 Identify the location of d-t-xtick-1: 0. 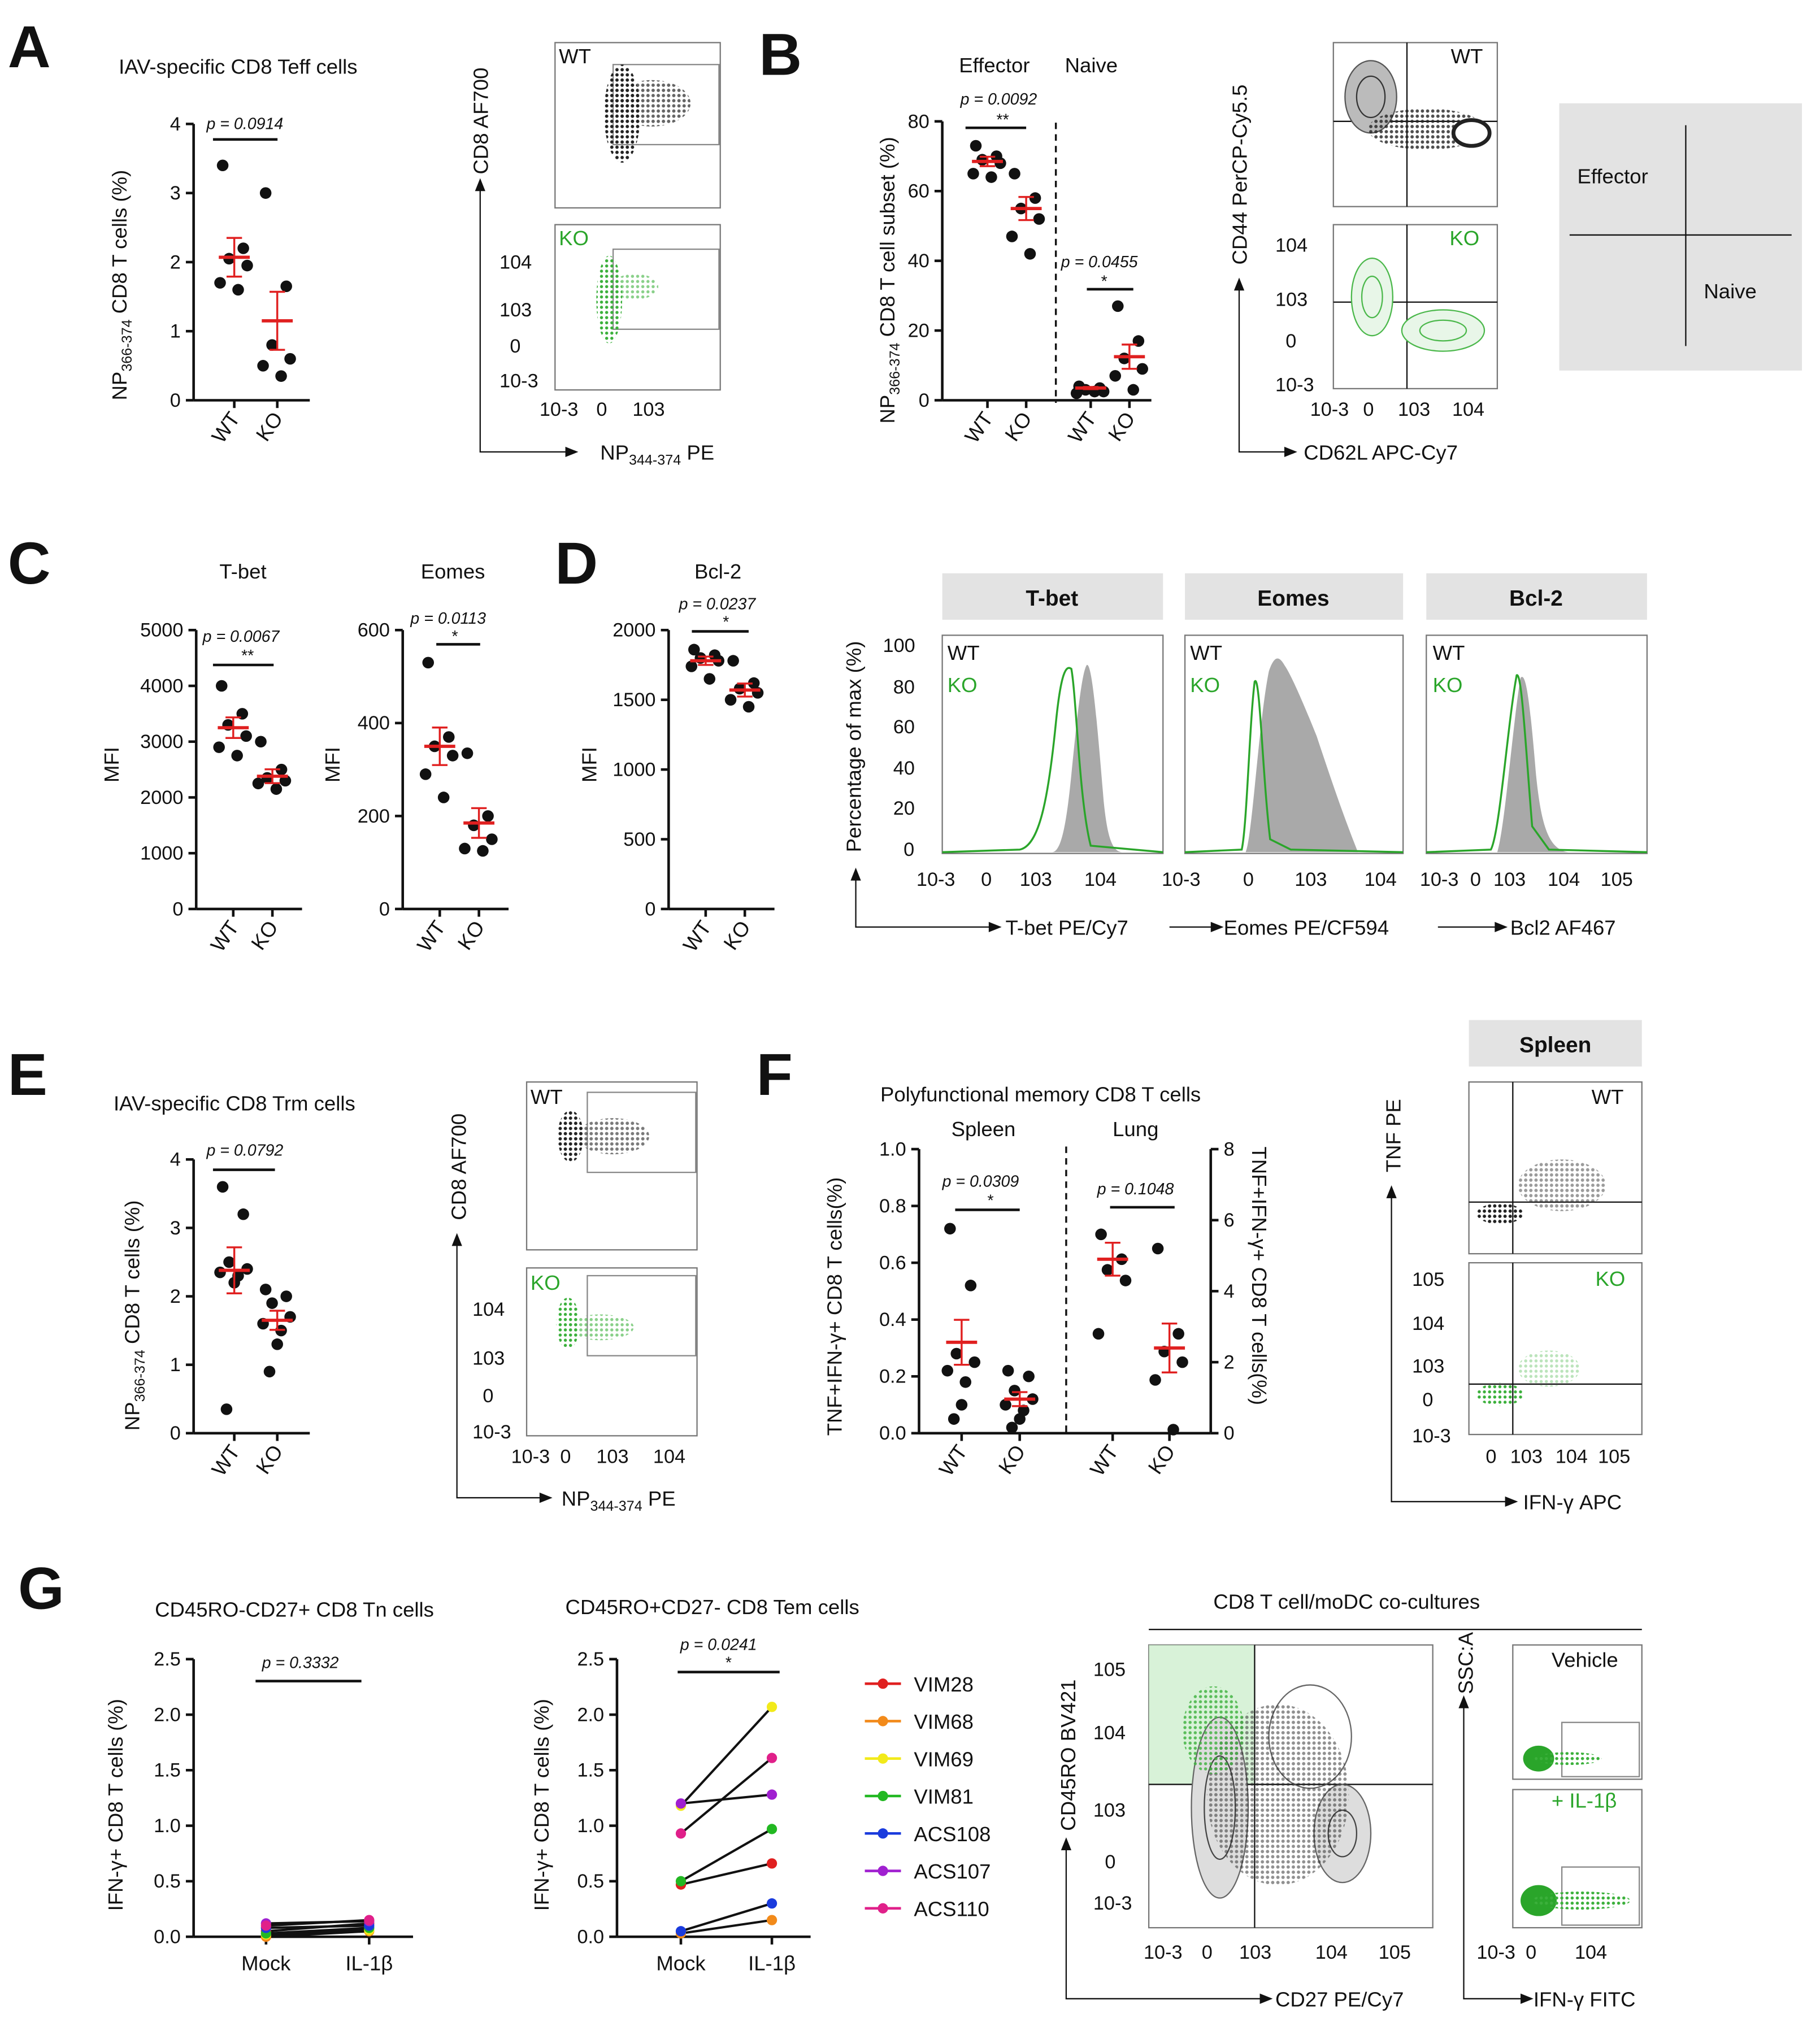
(986, 879).